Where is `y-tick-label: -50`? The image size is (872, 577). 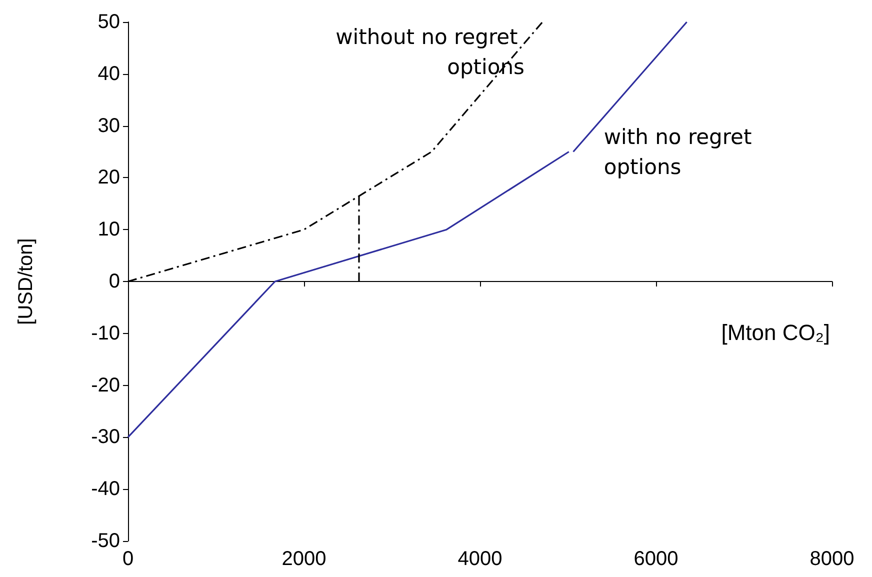 y-tick-label: -50 is located at coordinates (105, 541).